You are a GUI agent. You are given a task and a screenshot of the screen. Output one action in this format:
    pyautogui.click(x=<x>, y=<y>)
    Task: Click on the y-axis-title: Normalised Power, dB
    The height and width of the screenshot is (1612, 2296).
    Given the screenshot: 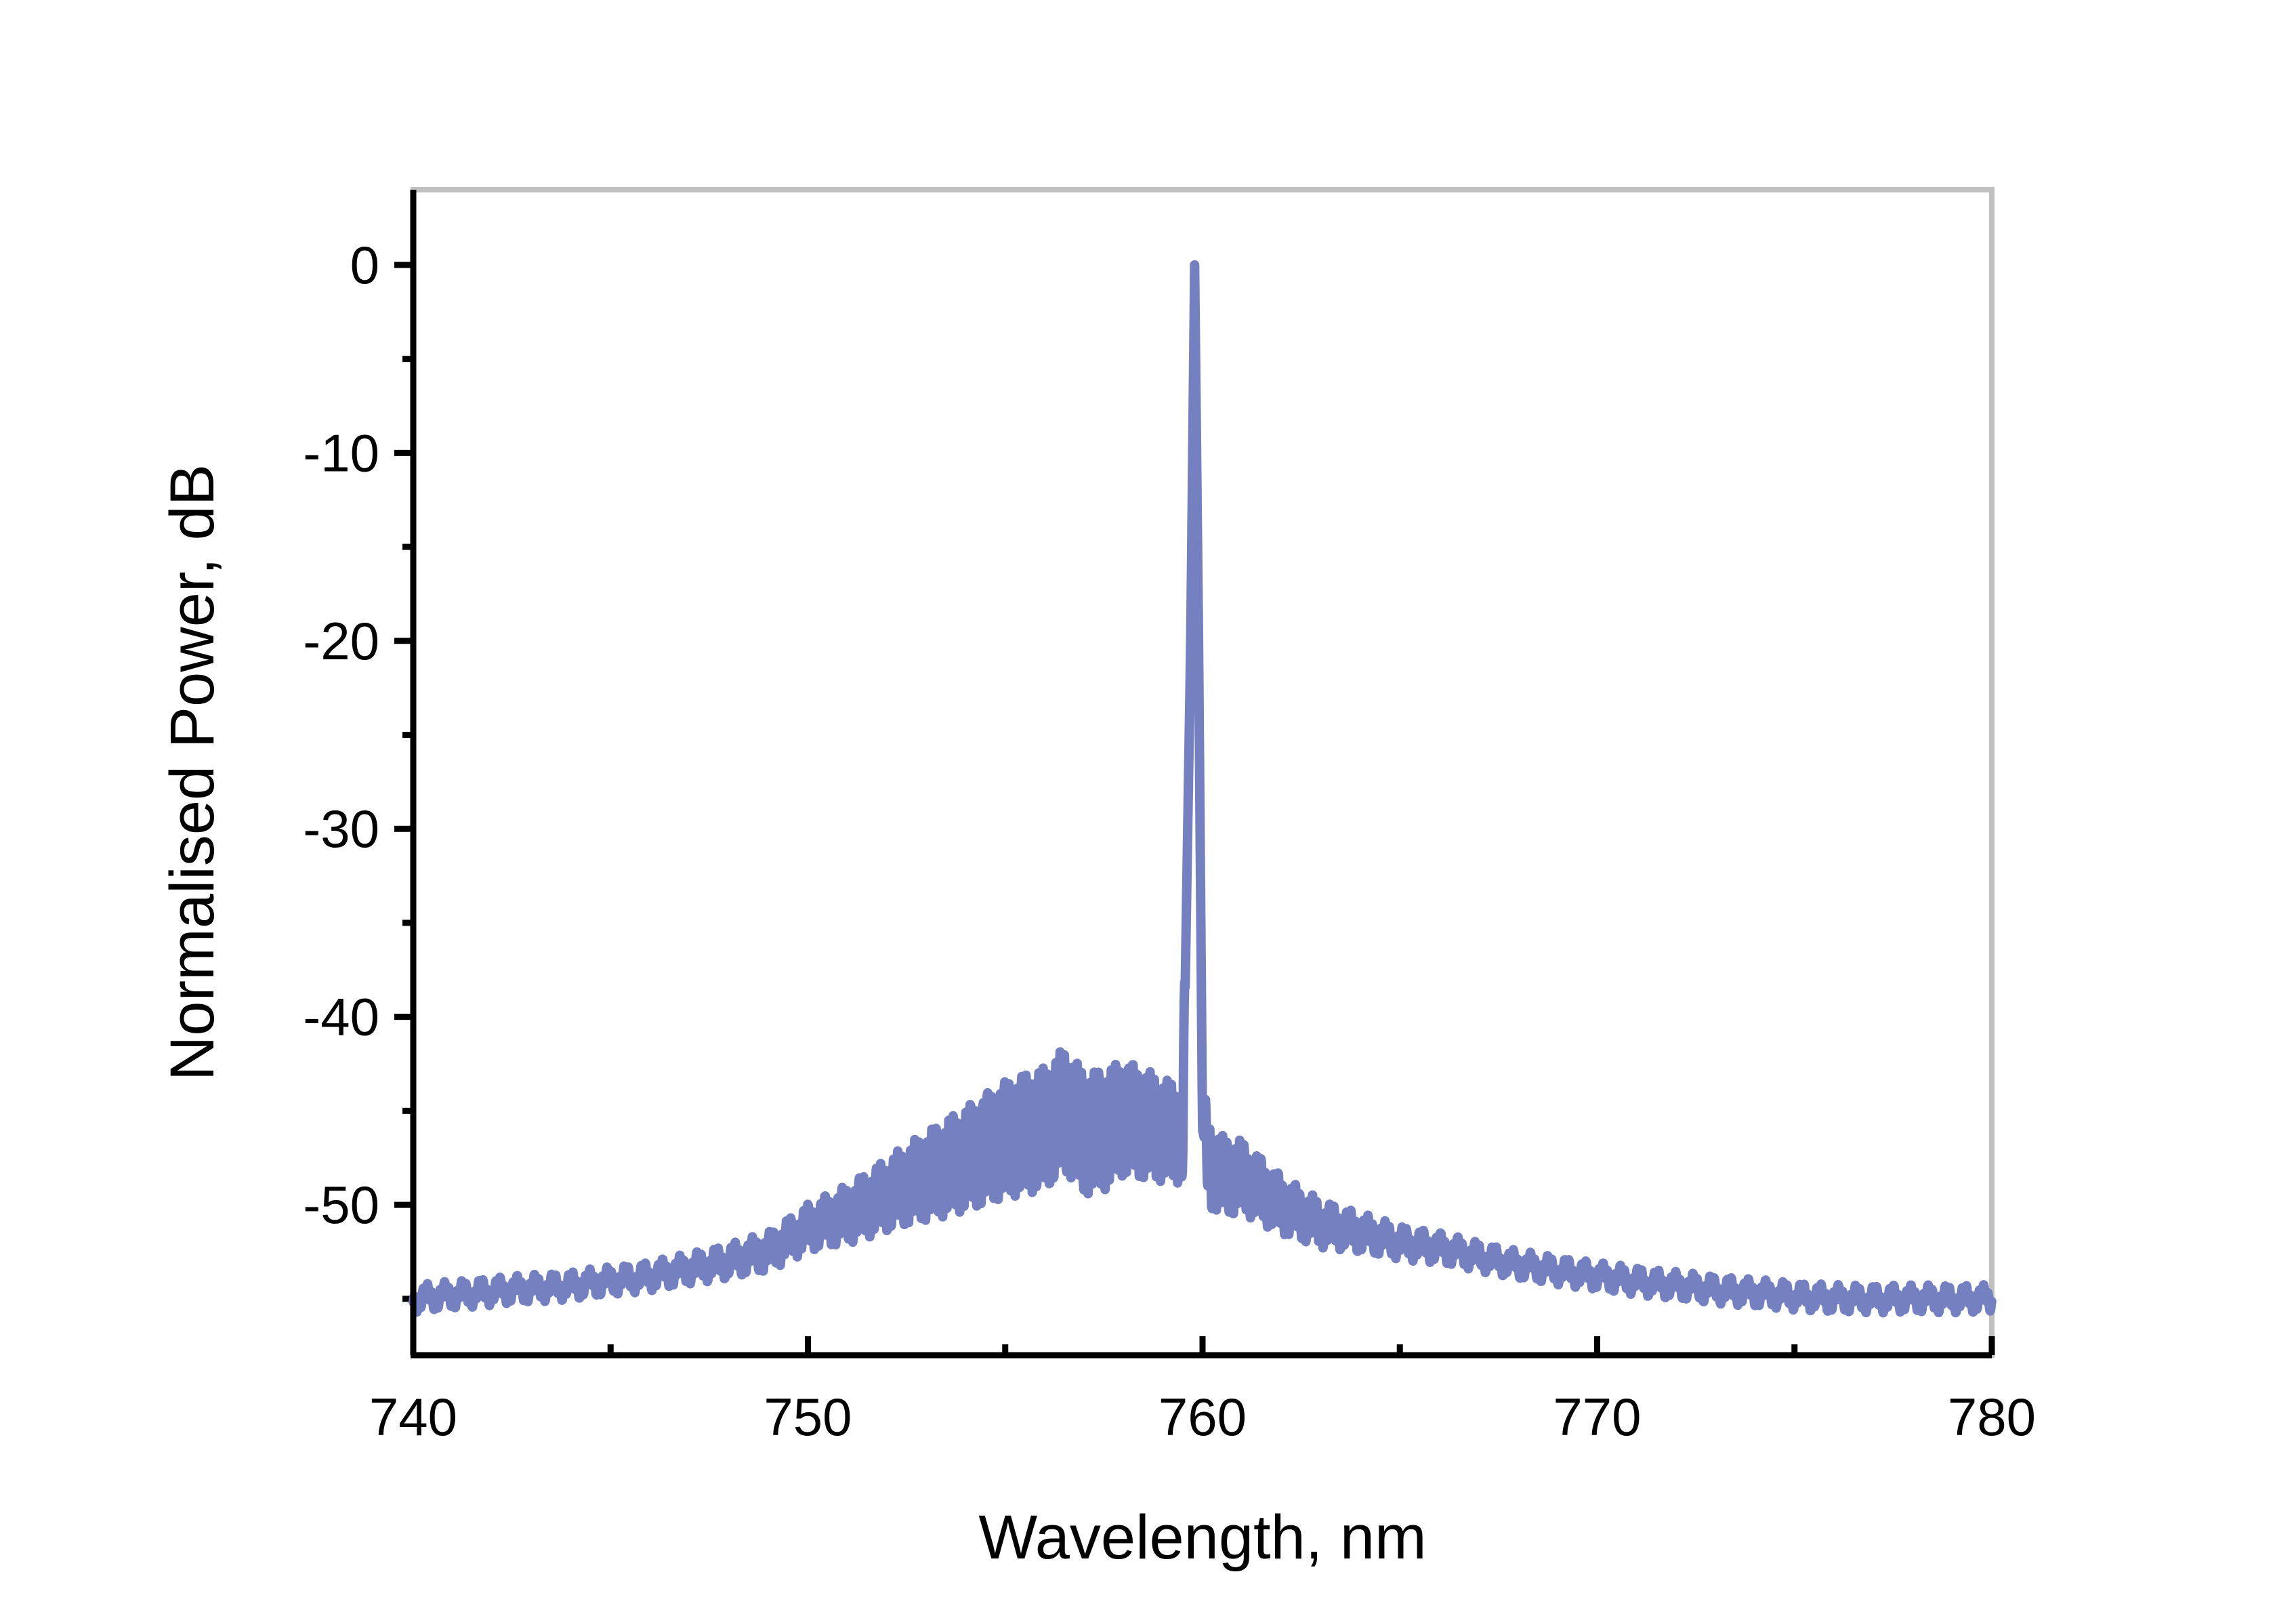 What is the action you would take?
    pyautogui.click(x=192, y=772)
    